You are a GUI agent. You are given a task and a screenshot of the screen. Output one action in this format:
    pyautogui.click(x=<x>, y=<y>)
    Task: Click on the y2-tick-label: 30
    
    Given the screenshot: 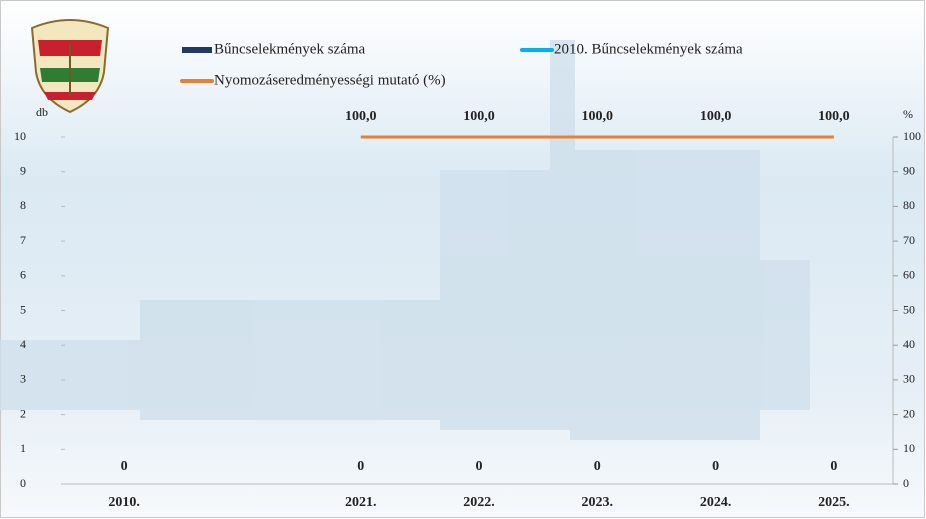 What is the action you would take?
    pyautogui.click(x=909, y=379)
    